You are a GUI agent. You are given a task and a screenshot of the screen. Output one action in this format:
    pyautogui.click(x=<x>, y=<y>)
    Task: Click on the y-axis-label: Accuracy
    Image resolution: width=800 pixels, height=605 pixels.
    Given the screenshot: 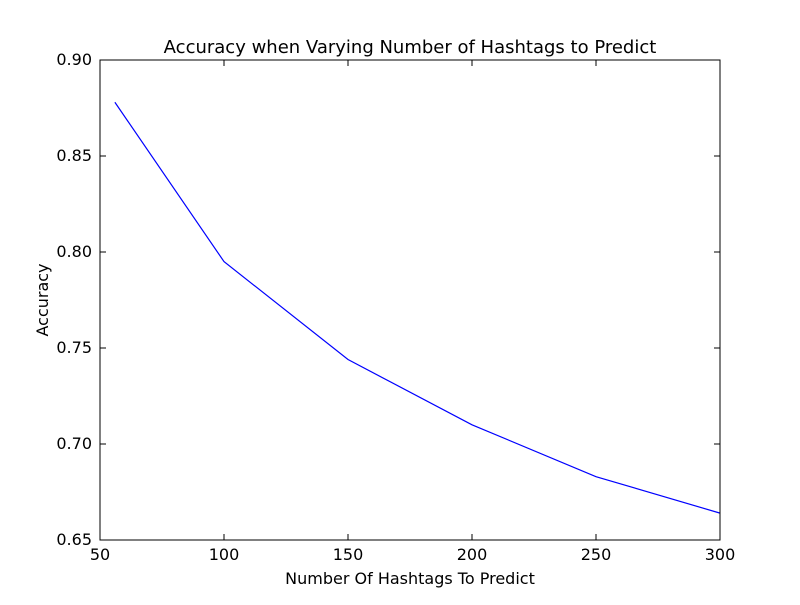 What is the action you would take?
    pyautogui.click(x=42, y=299)
    